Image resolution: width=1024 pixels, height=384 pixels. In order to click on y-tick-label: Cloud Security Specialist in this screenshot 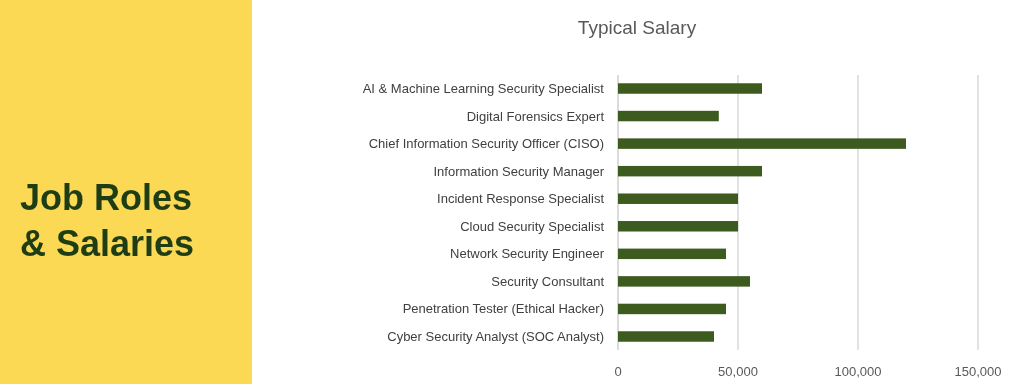, I will do `click(532, 226)`.